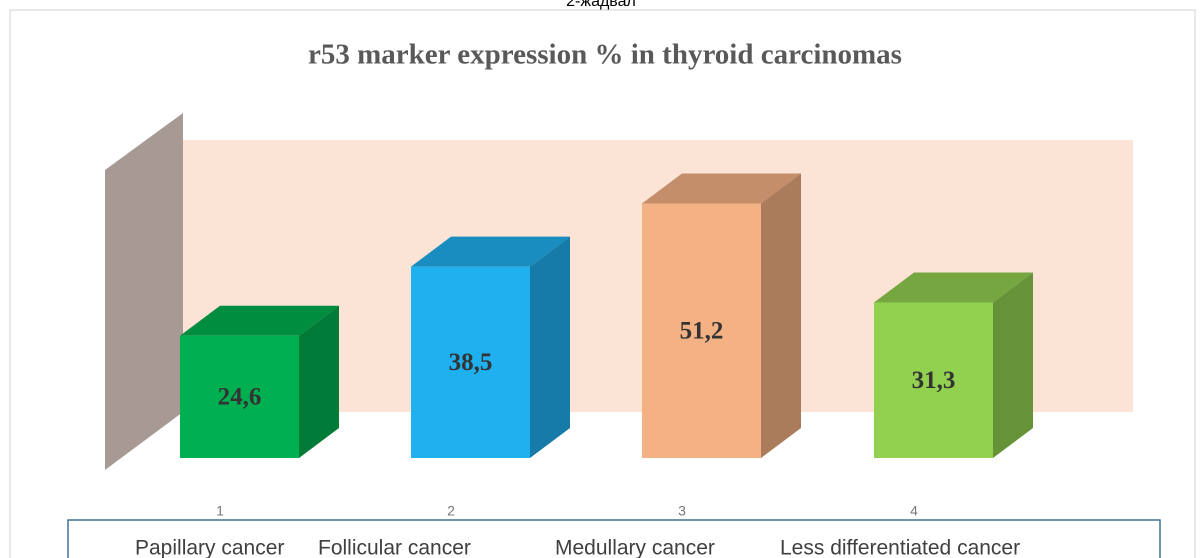  Describe the element at coordinates (209, 547) in the screenshot. I see `category-label: Papillary cancer` at that location.